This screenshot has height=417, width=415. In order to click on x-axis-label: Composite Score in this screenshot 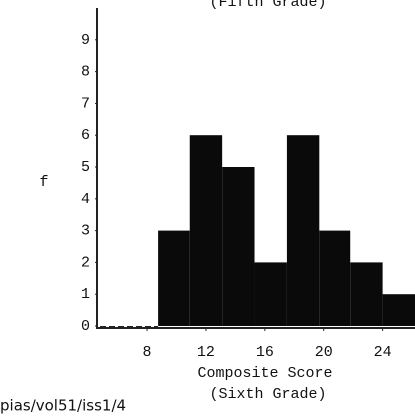, I will do `click(264, 373)`.